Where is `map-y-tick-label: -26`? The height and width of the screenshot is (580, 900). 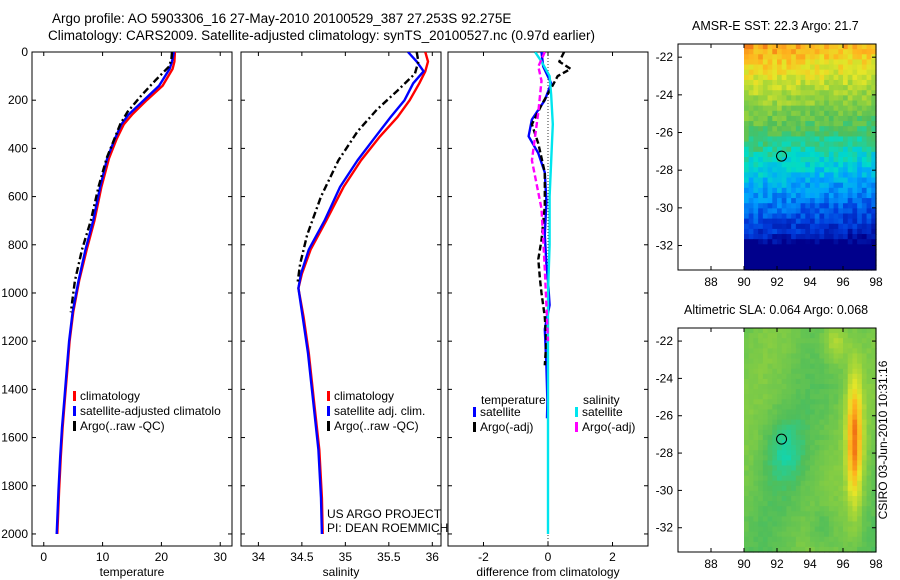
map-y-tick-label: -26 is located at coordinates (665, 416).